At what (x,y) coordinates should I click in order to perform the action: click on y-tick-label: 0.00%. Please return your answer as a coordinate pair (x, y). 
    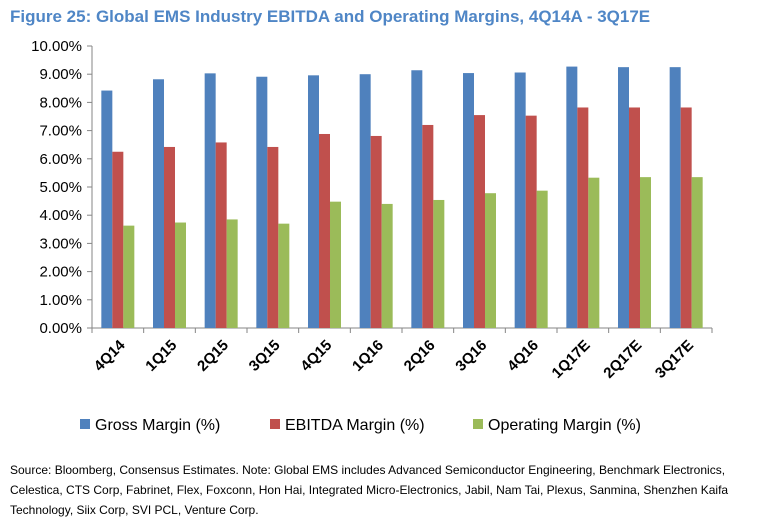
    Looking at the image, I should click on (60, 328).